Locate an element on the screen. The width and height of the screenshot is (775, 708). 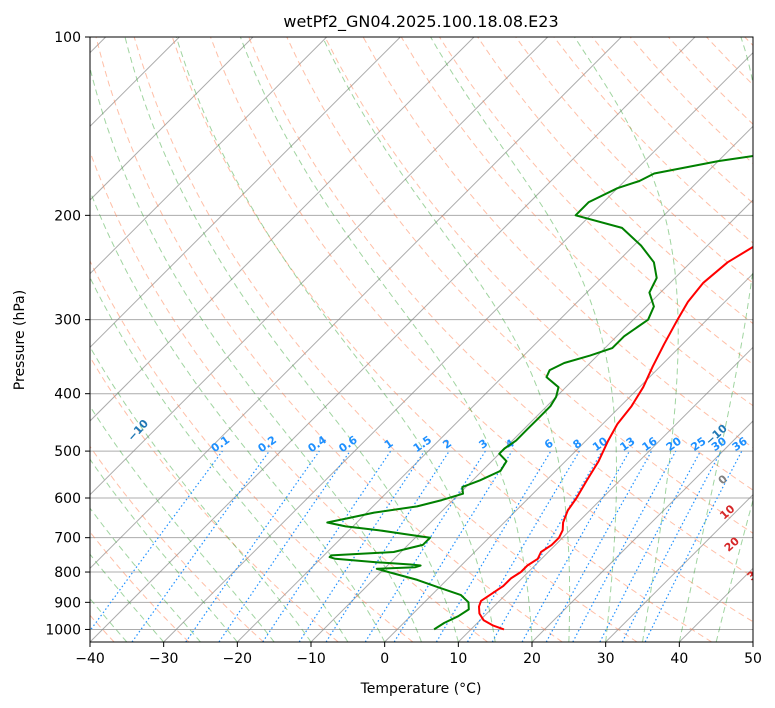
y-tick-label: 500 is located at coordinates (67, 452).